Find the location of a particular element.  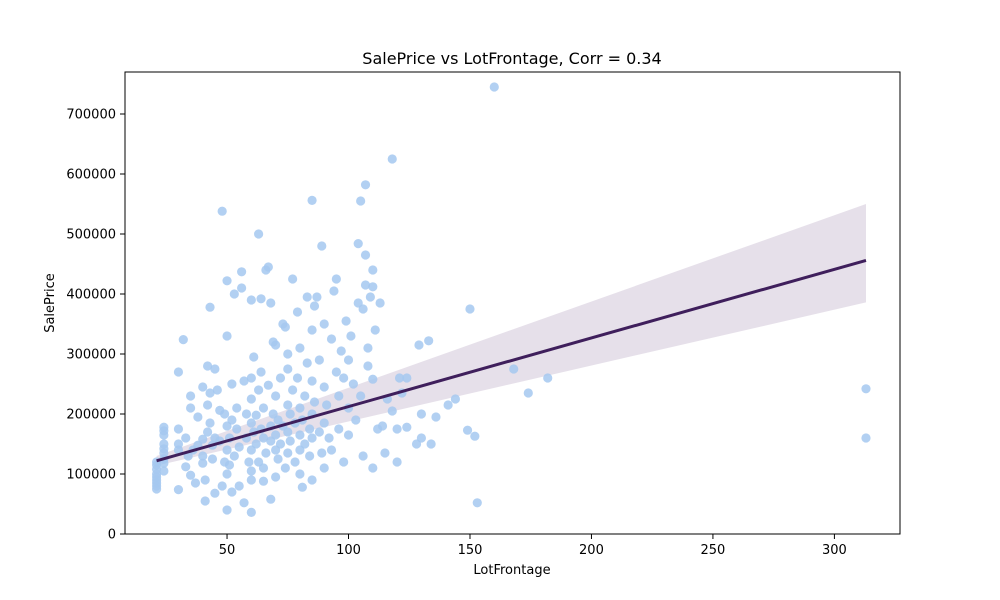

y-tick-label: 0 is located at coordinates (112, 535).